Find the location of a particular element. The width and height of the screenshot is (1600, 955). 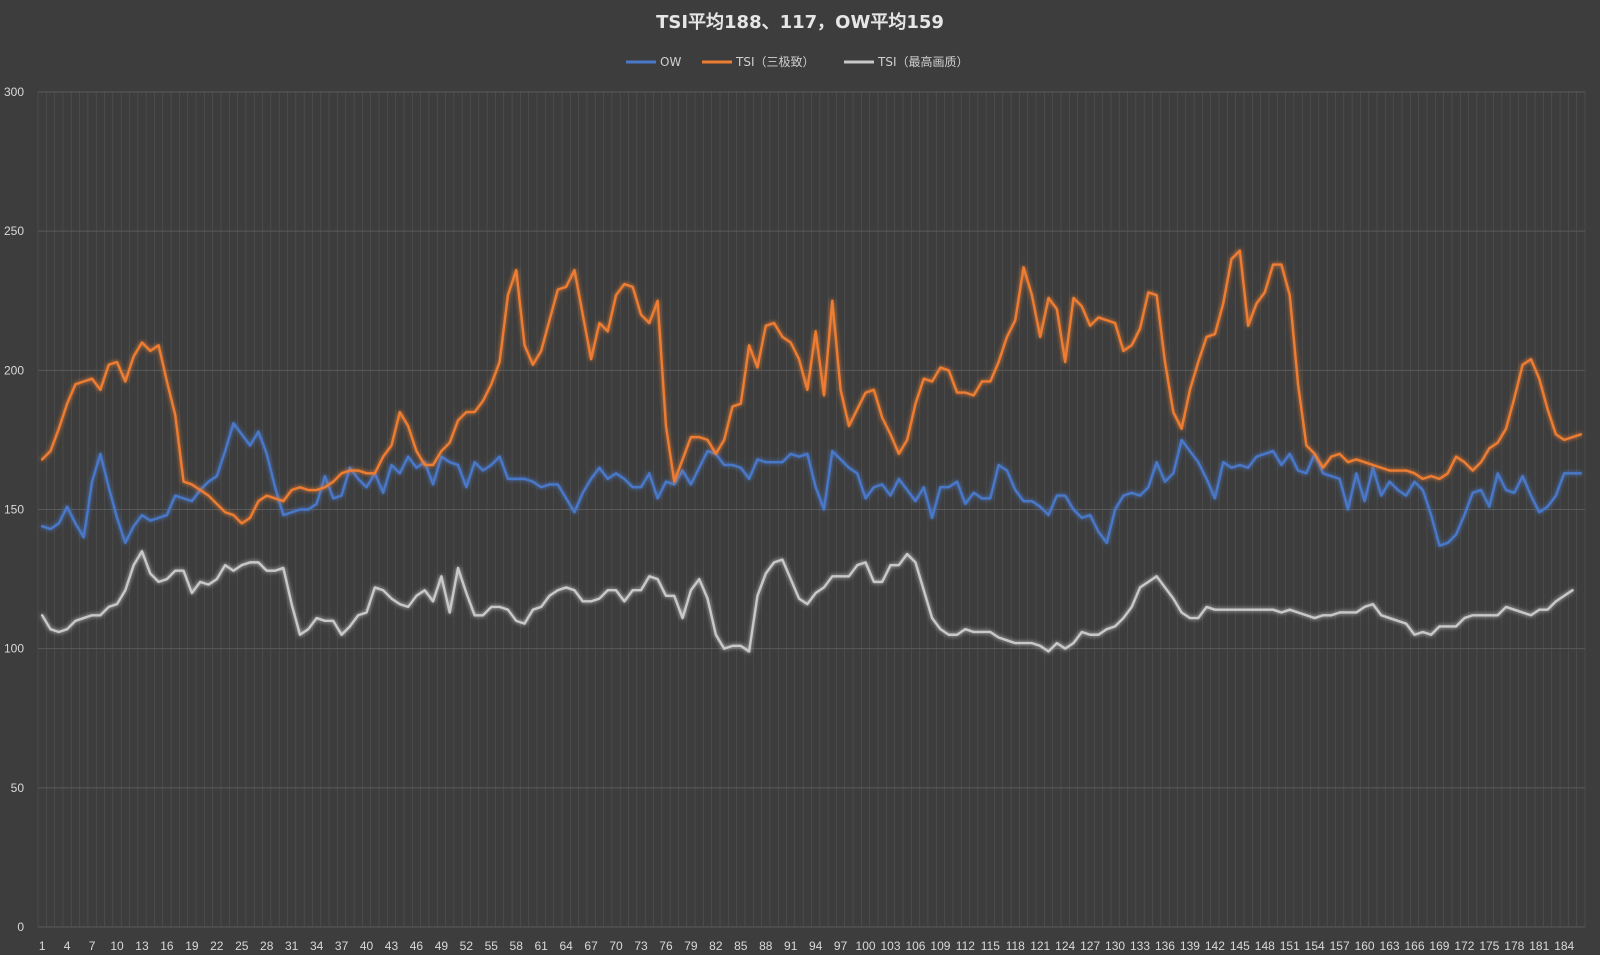

x-tick-label: 130 is located at coordinates (1115, 946).